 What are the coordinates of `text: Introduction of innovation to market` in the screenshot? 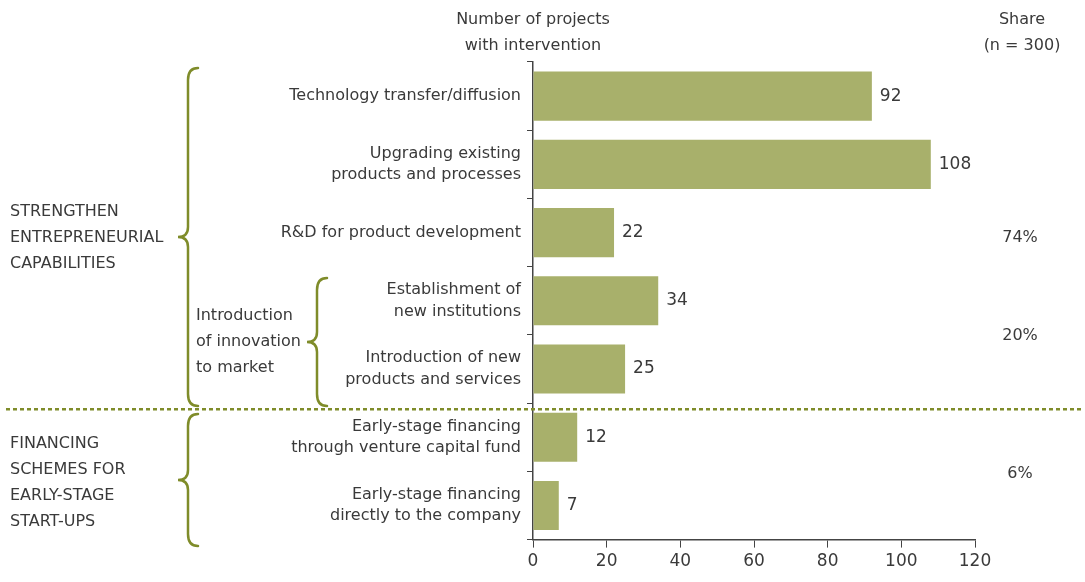 It's located at (249, 341).